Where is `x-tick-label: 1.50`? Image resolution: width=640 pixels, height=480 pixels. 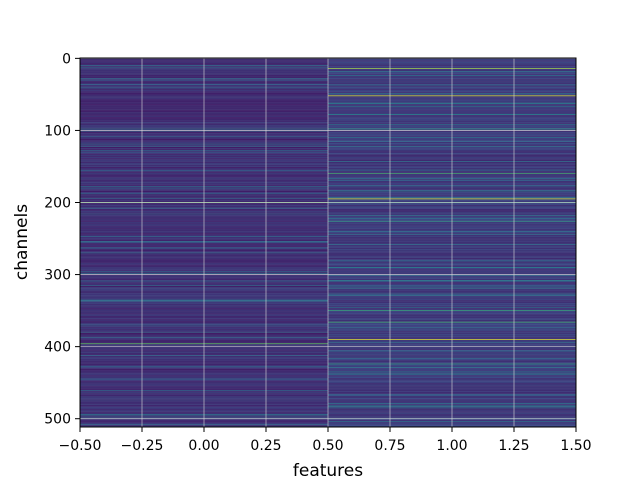 x-tick-label: 1.50 is located at coordinates (575, 446).